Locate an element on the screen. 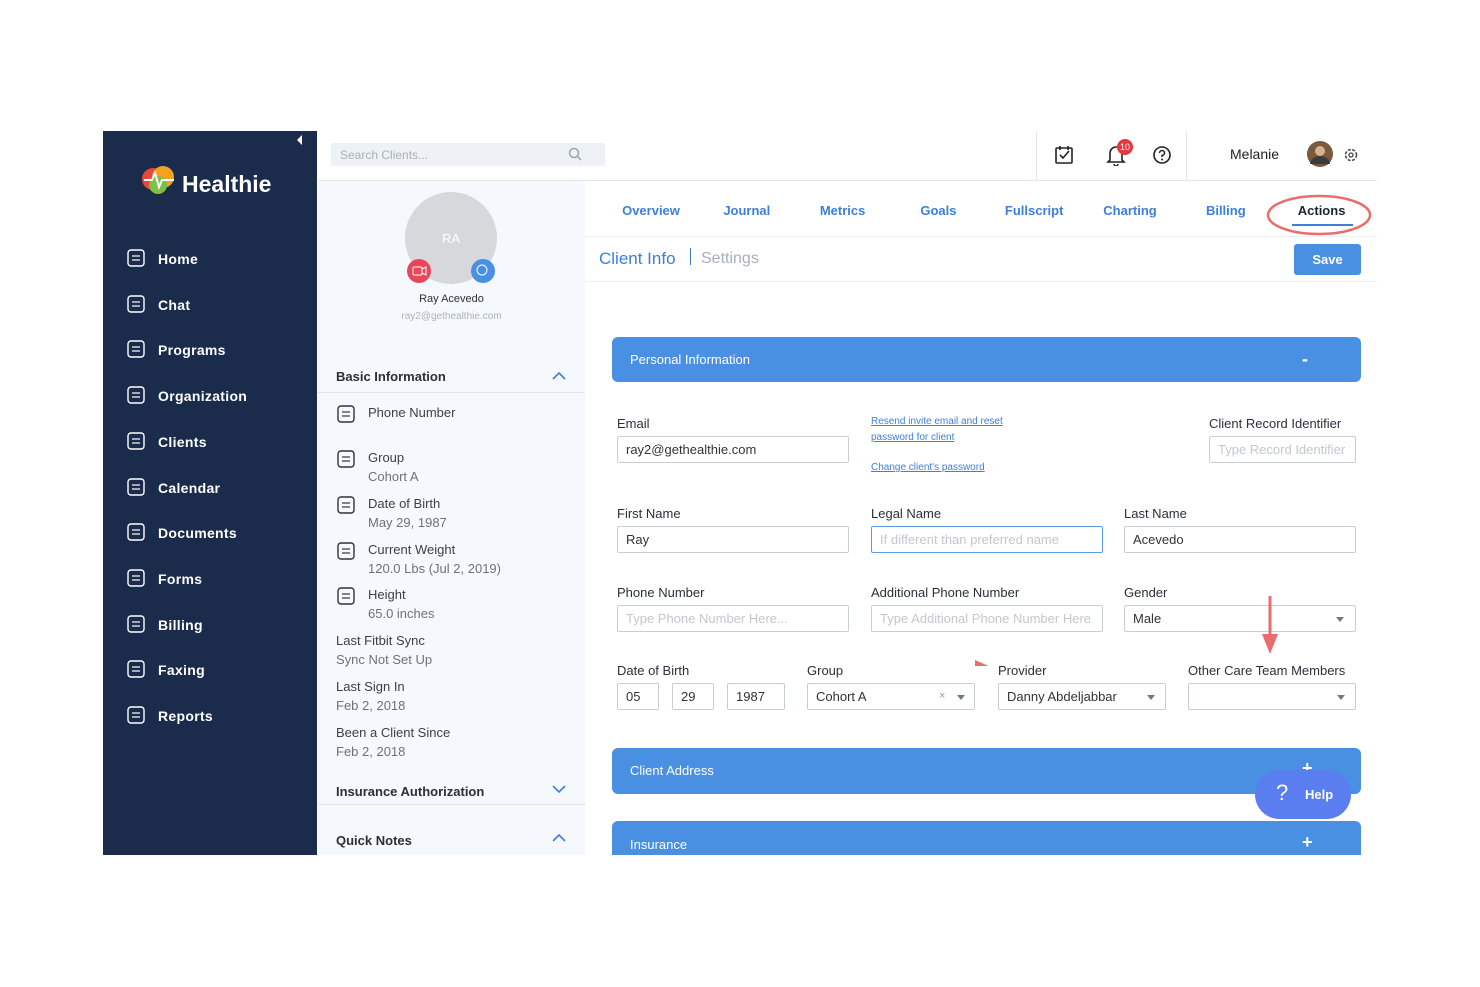  user-name: Melanie is located at coordinates (1255, 154).